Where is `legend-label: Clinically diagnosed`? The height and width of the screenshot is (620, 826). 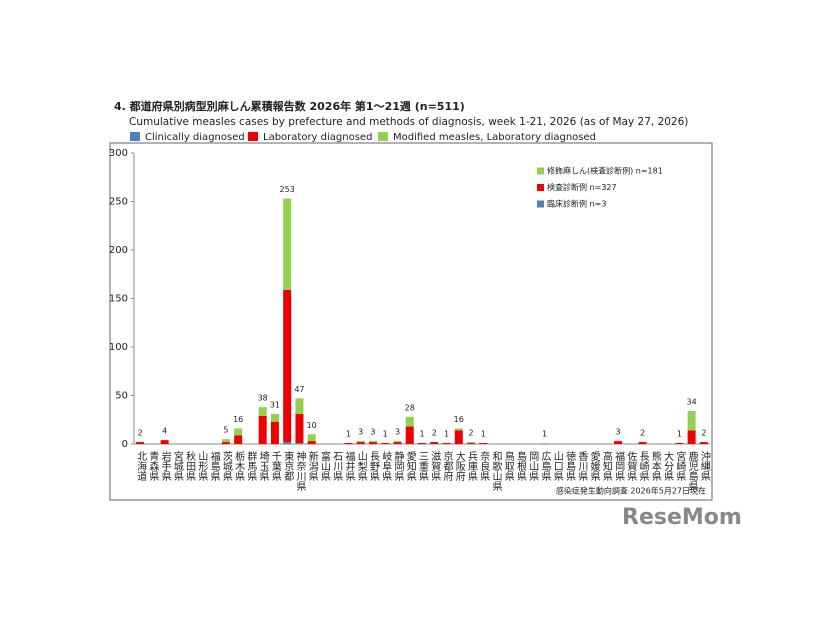 legend-label: Clinically diagnosed is located at coordinates (195, 137).